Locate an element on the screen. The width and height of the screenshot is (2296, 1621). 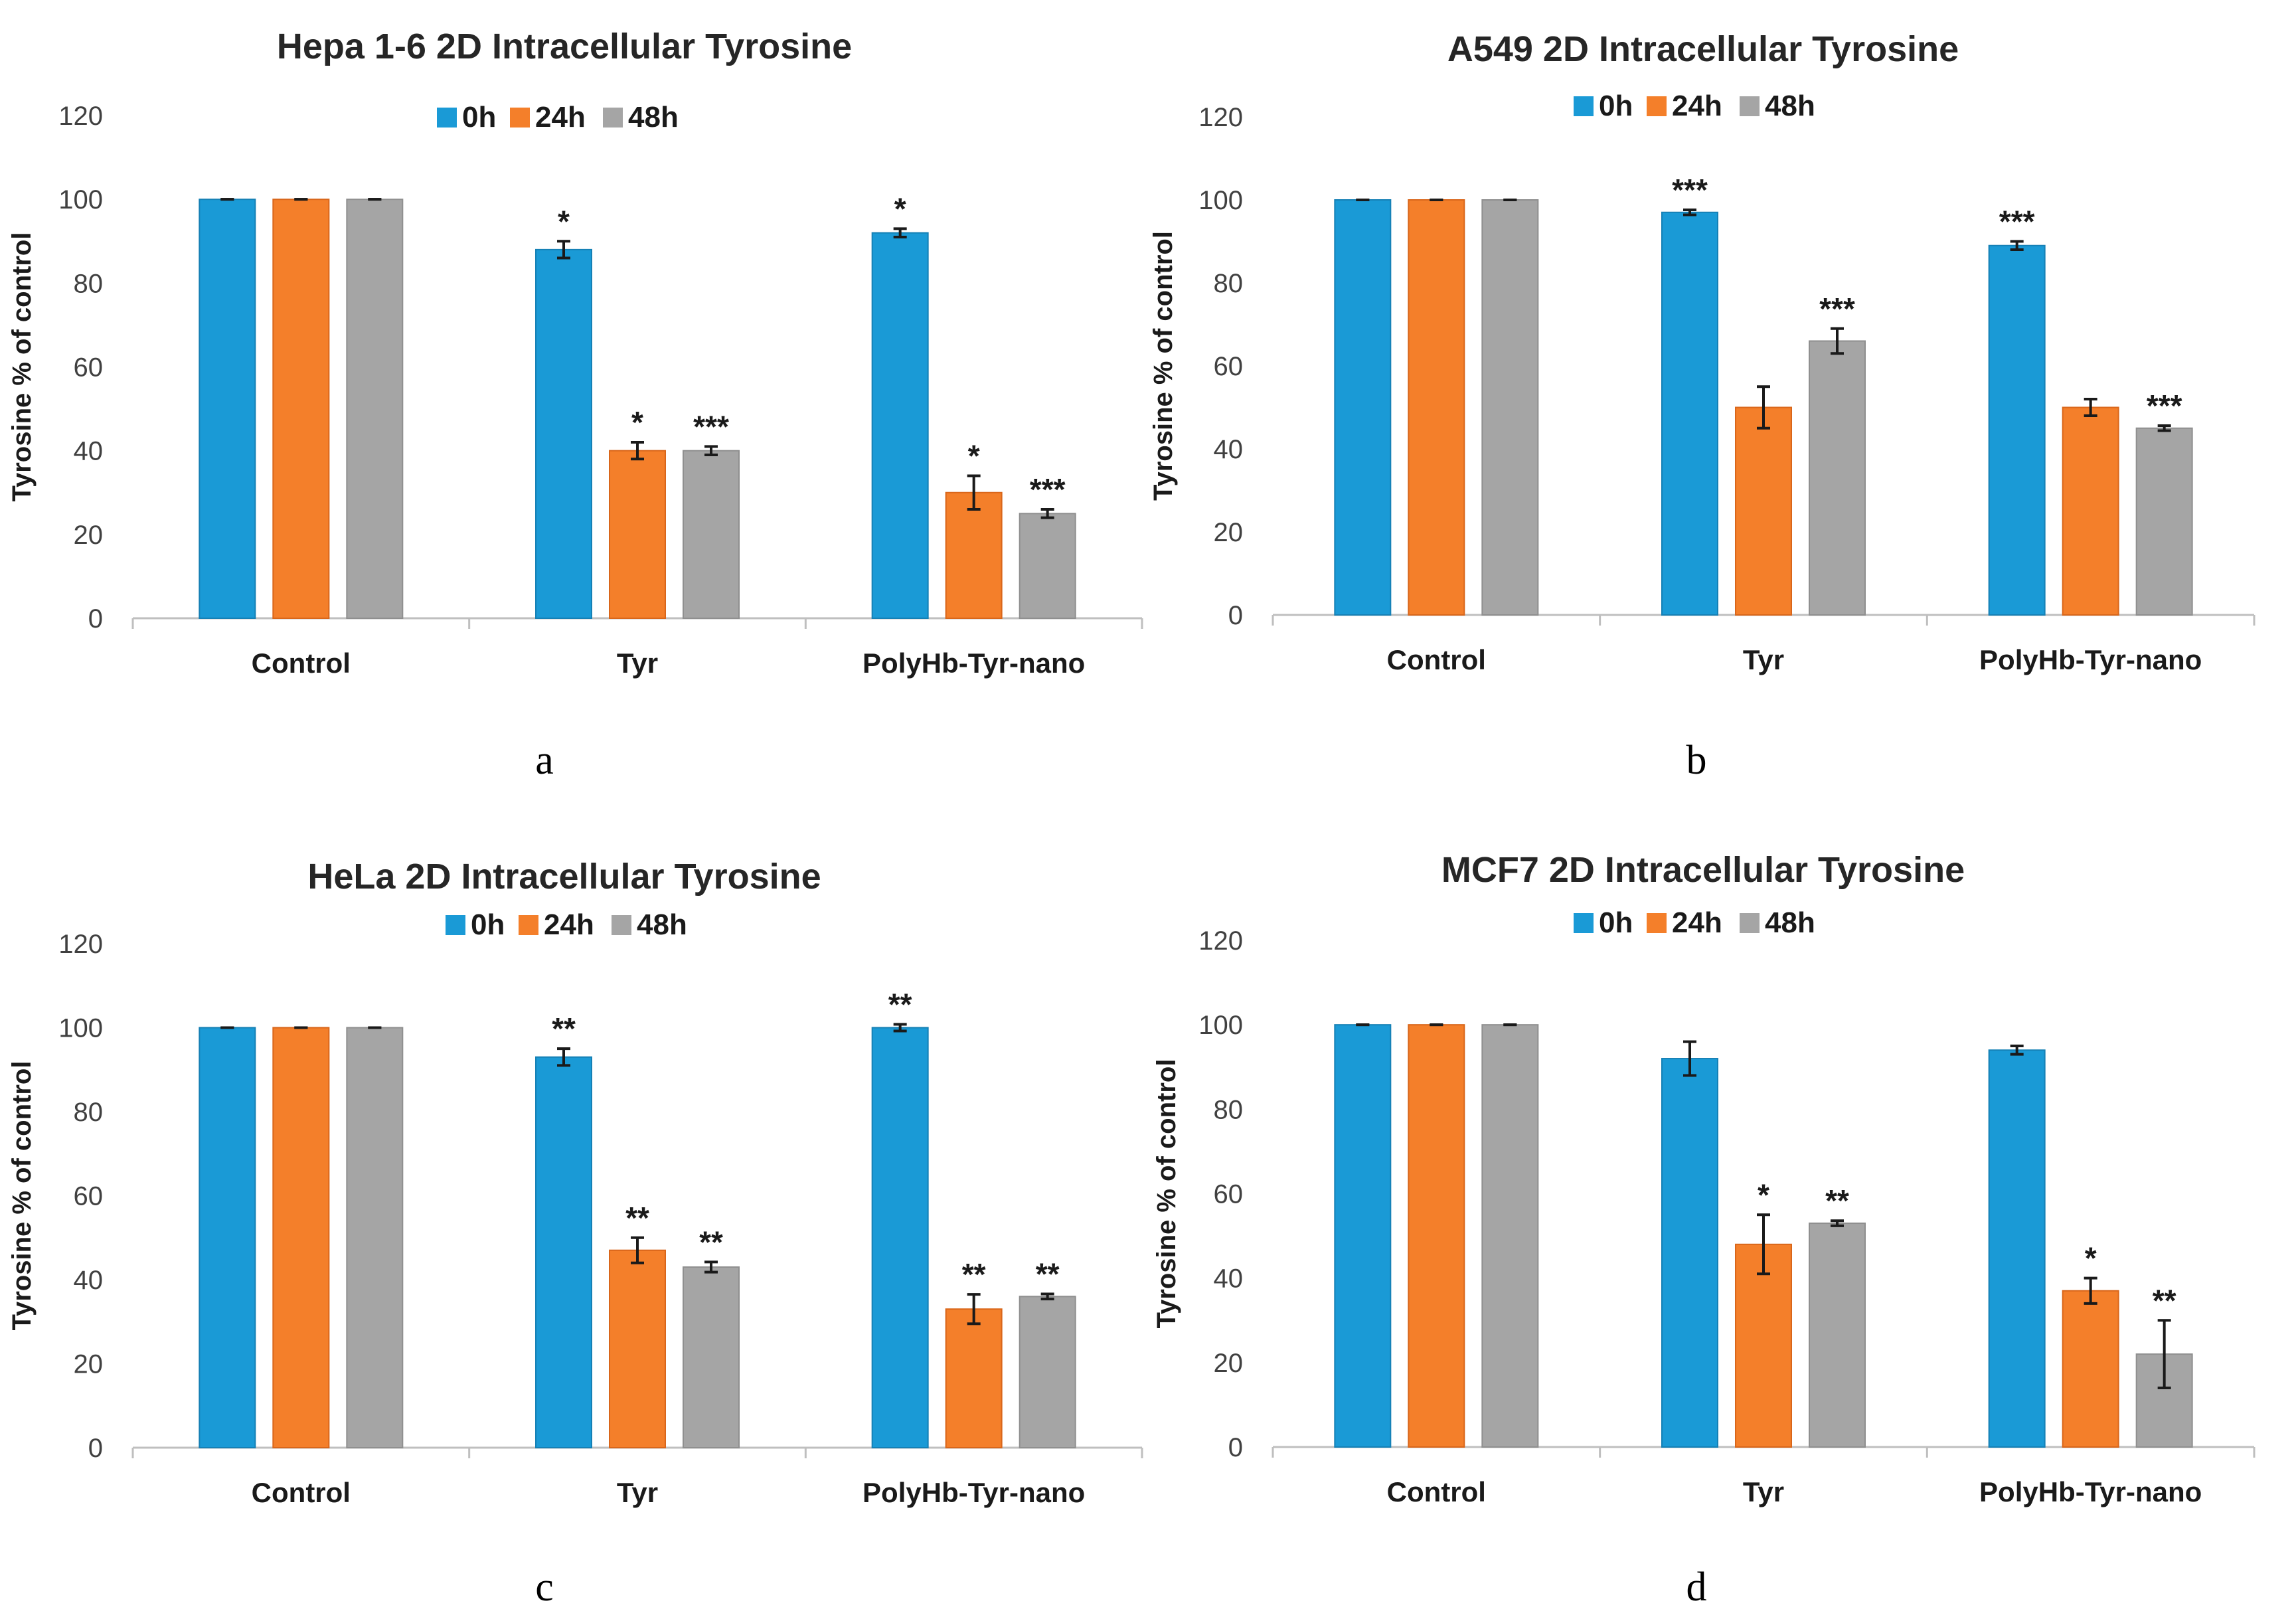
chart-title: Hepa 1-6 2D Intracellular Tyrosine is located at coordinates (565, 47).